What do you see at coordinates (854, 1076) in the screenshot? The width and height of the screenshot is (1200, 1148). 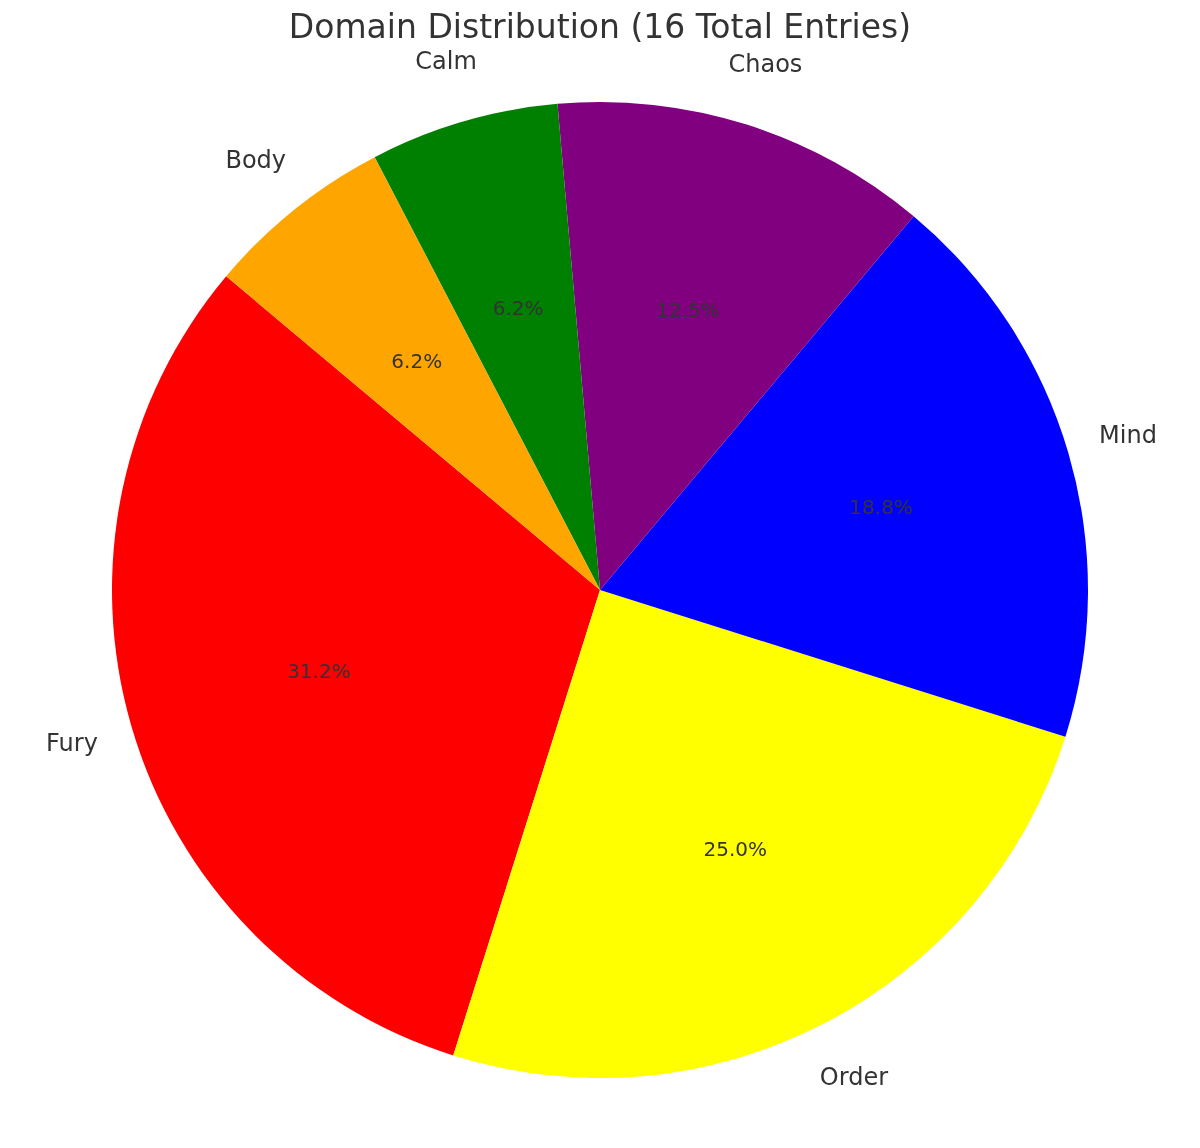 I see `slice-label: Order` at bounding box center [854, 1076].